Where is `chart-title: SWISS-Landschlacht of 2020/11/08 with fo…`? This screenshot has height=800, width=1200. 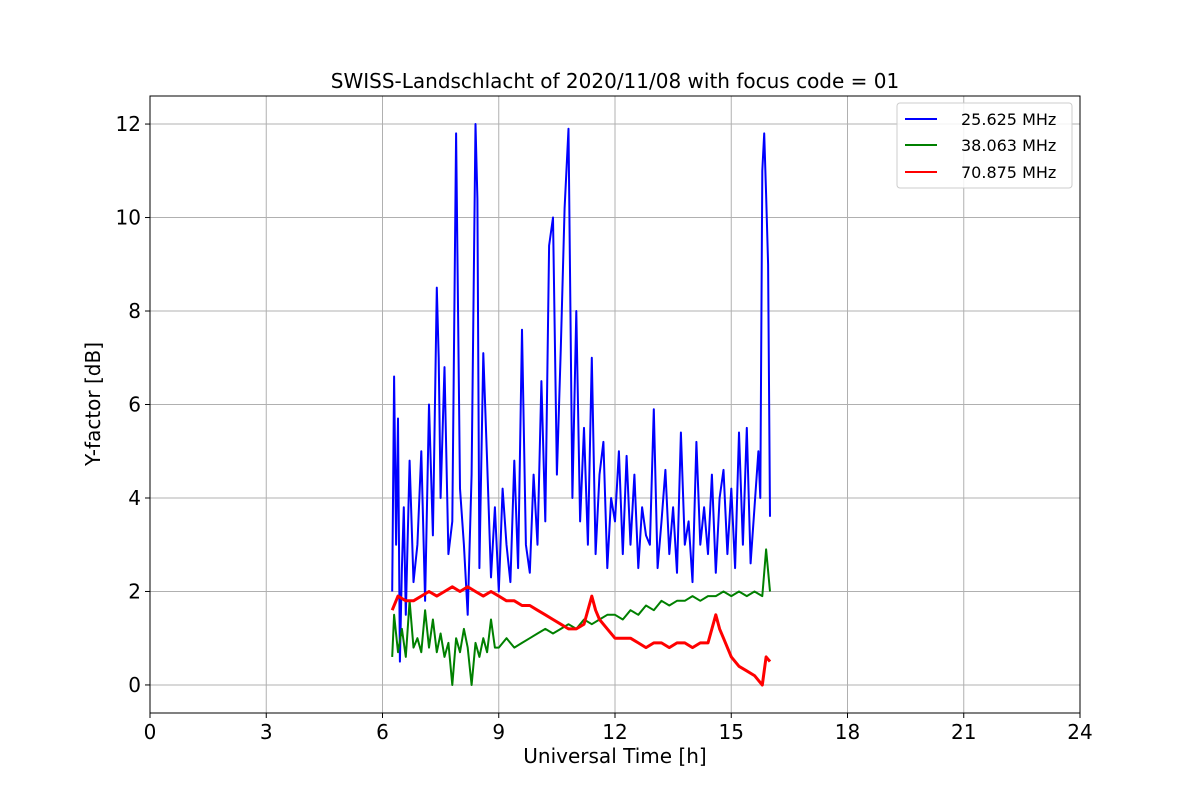
chart-title: SWISS-Landschlacht of 2020/11/08 with fo… is located at coordinates (615, 81).